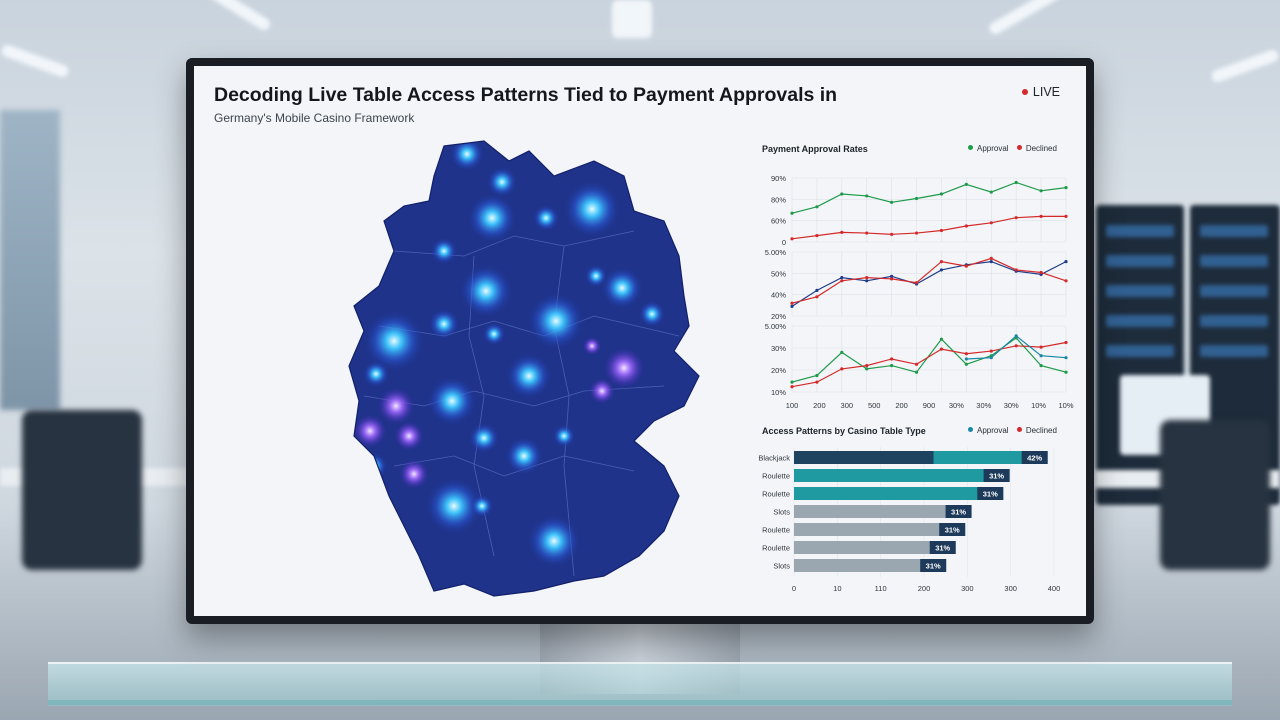  I want to click on bar-category-label: Slots, so click(781, 512).